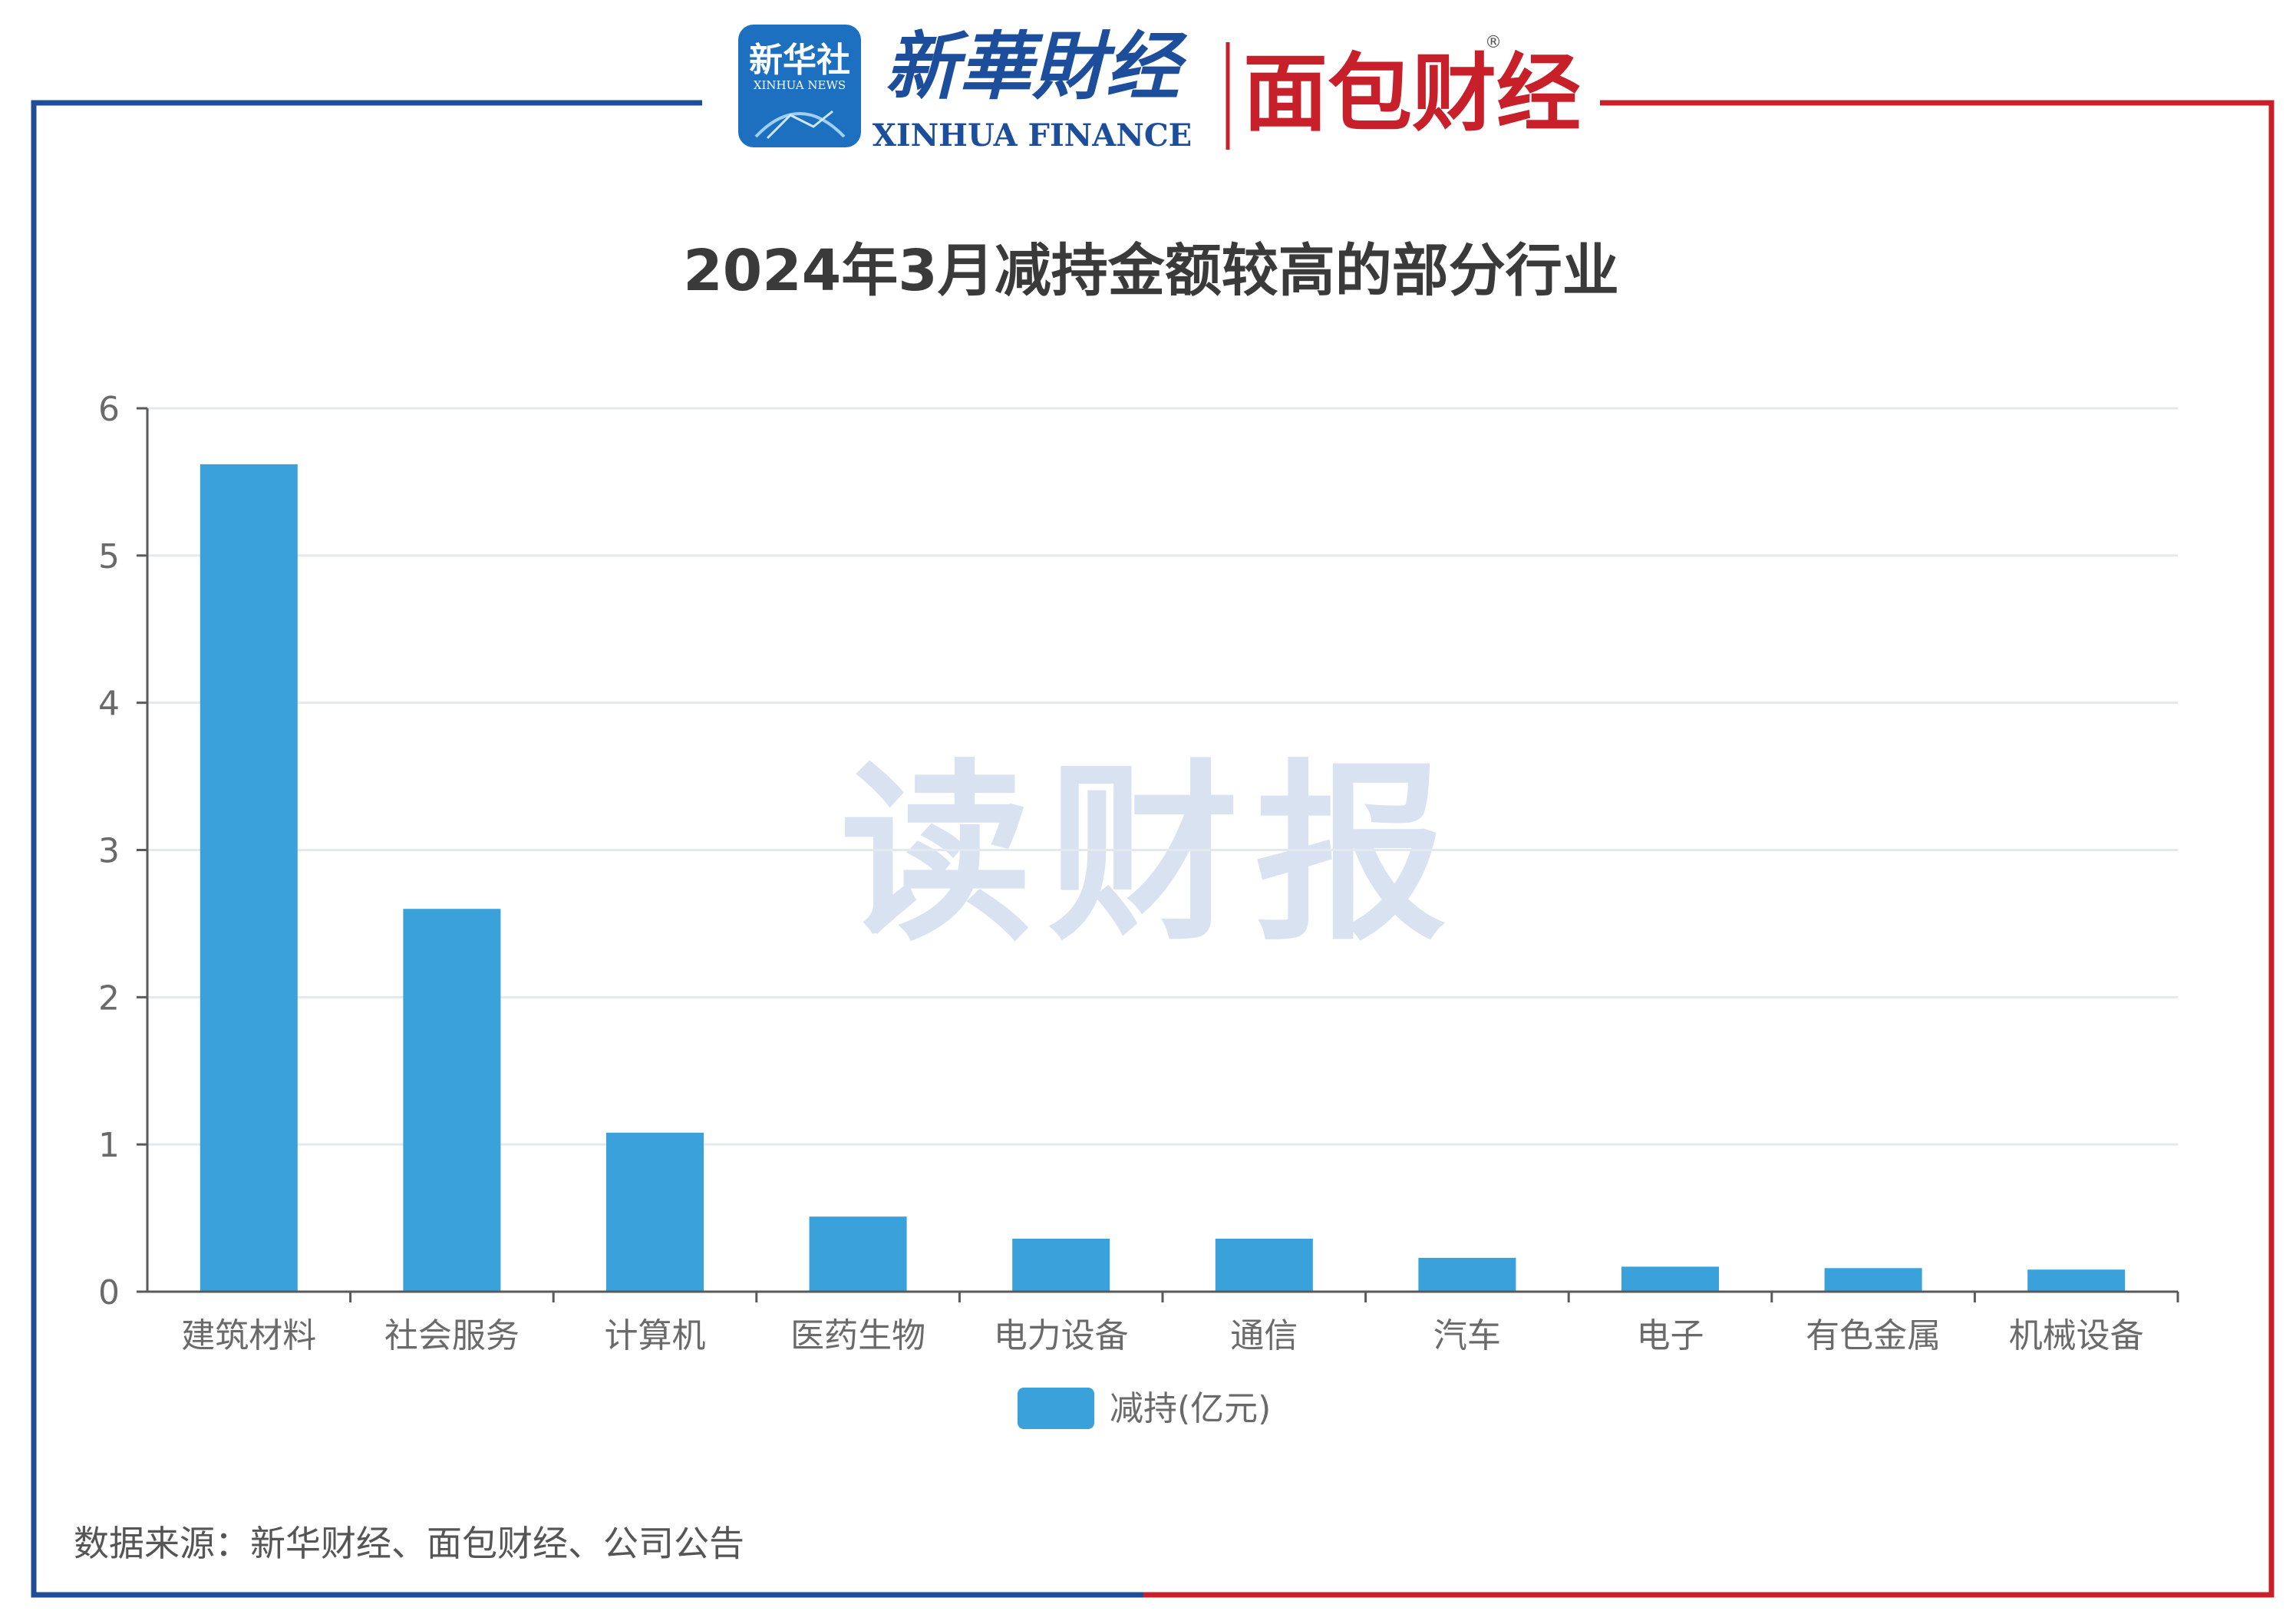 The image size is (2296, 1624). What do you see at coordinates (122, 851) in the screenshot?
I see `y-tick-labels: 0 1 2 3 4 5 6` at bounding box center [122, 851].